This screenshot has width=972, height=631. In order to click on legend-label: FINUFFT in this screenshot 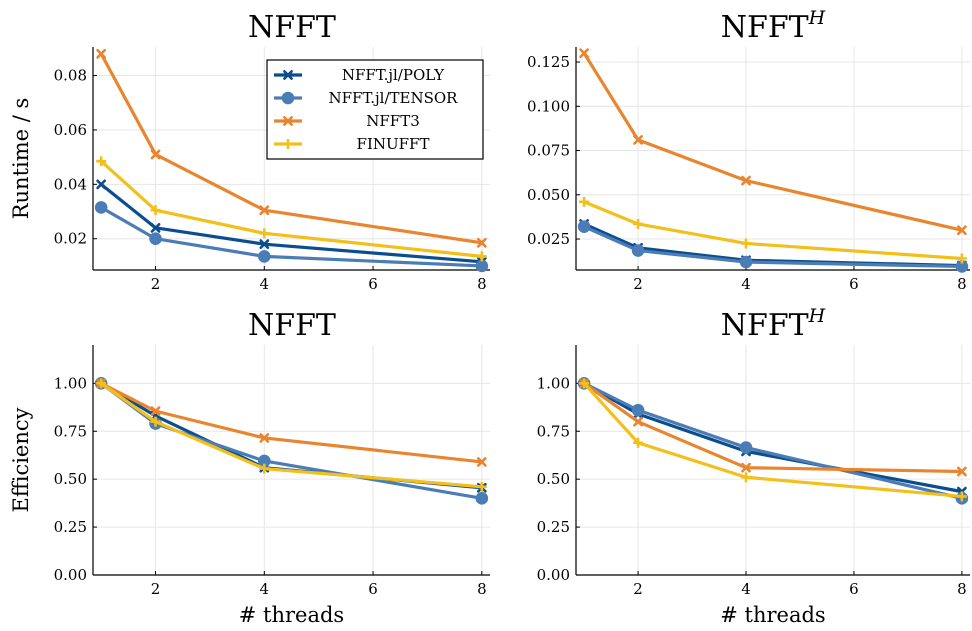, I will do `click(393, 144)`.